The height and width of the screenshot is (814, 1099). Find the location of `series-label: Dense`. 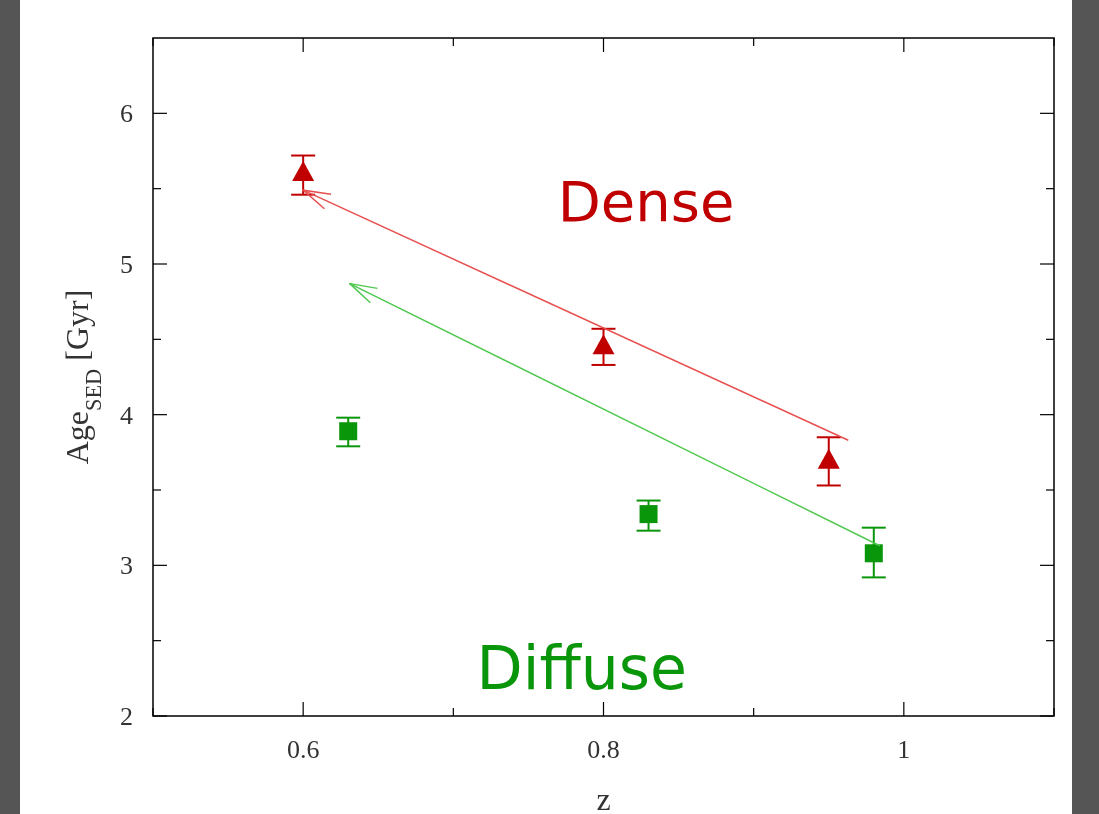

series-label: Dense is located at coordinates (646, 202).